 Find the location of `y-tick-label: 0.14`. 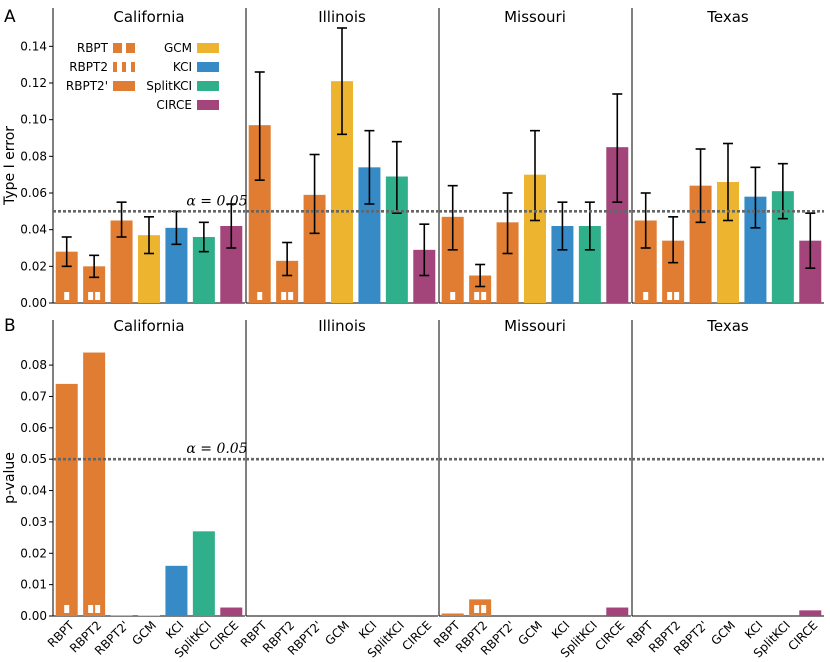

y-tick-label: 0.14 is located at coordinates (33, 46).